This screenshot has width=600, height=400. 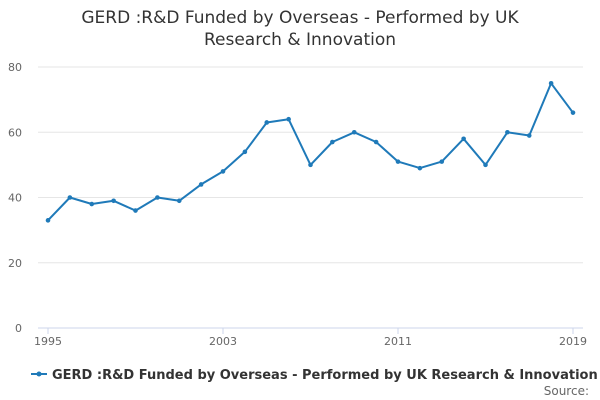 I want to click on x-tick-label: 2011, so click(x=398, y=341).